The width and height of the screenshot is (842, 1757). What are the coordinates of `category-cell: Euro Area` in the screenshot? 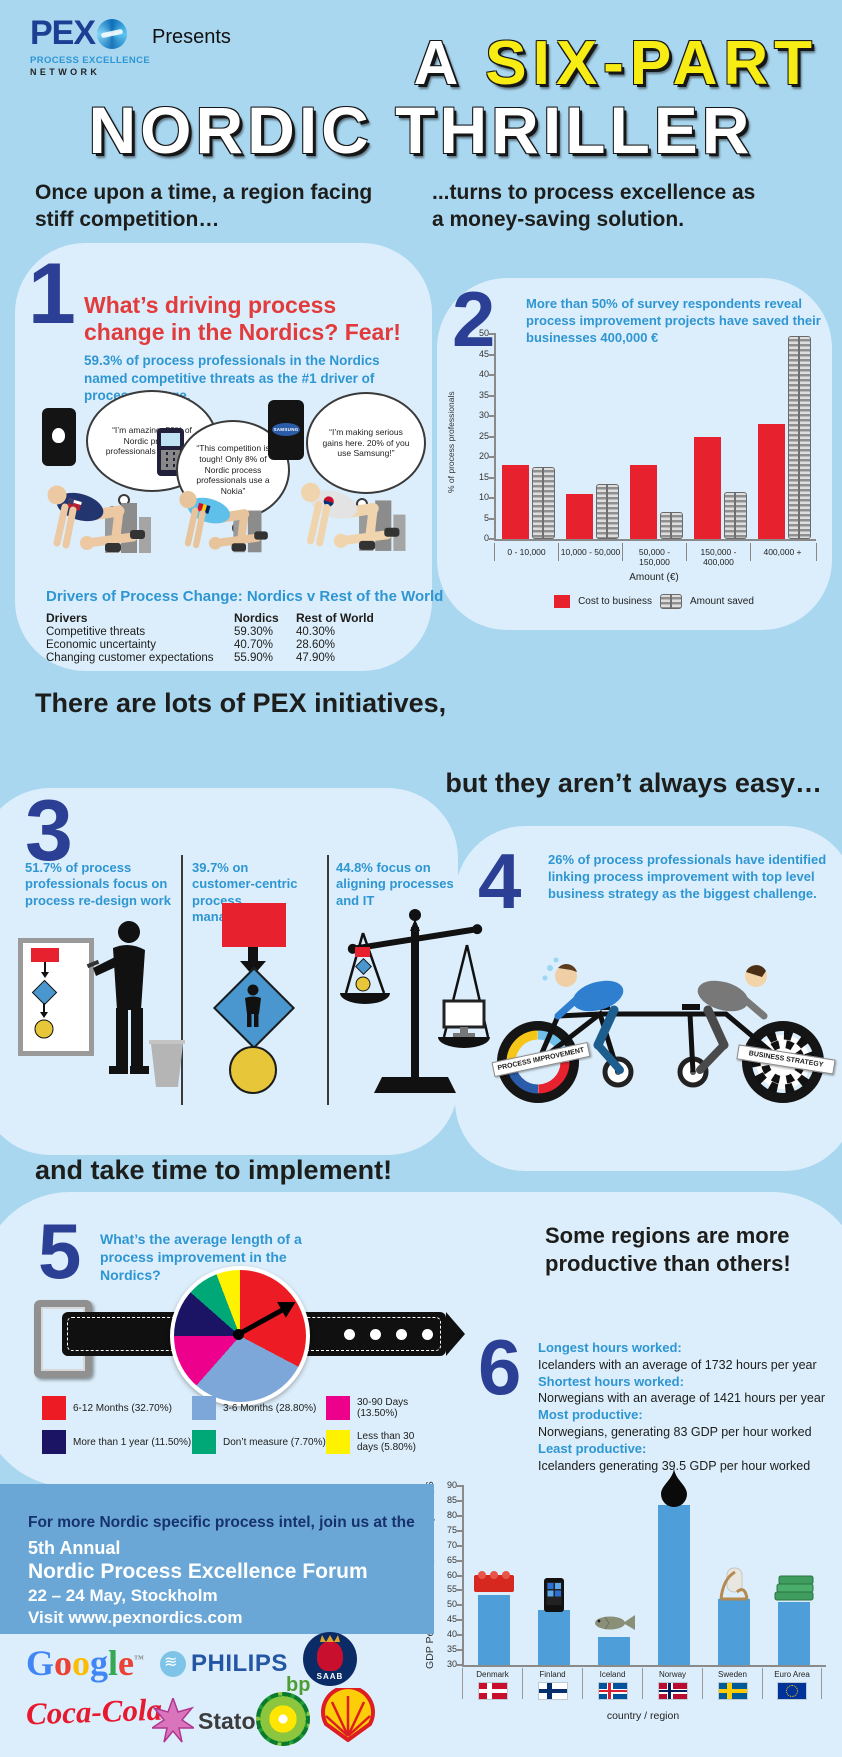 It's located at (792, 1683).